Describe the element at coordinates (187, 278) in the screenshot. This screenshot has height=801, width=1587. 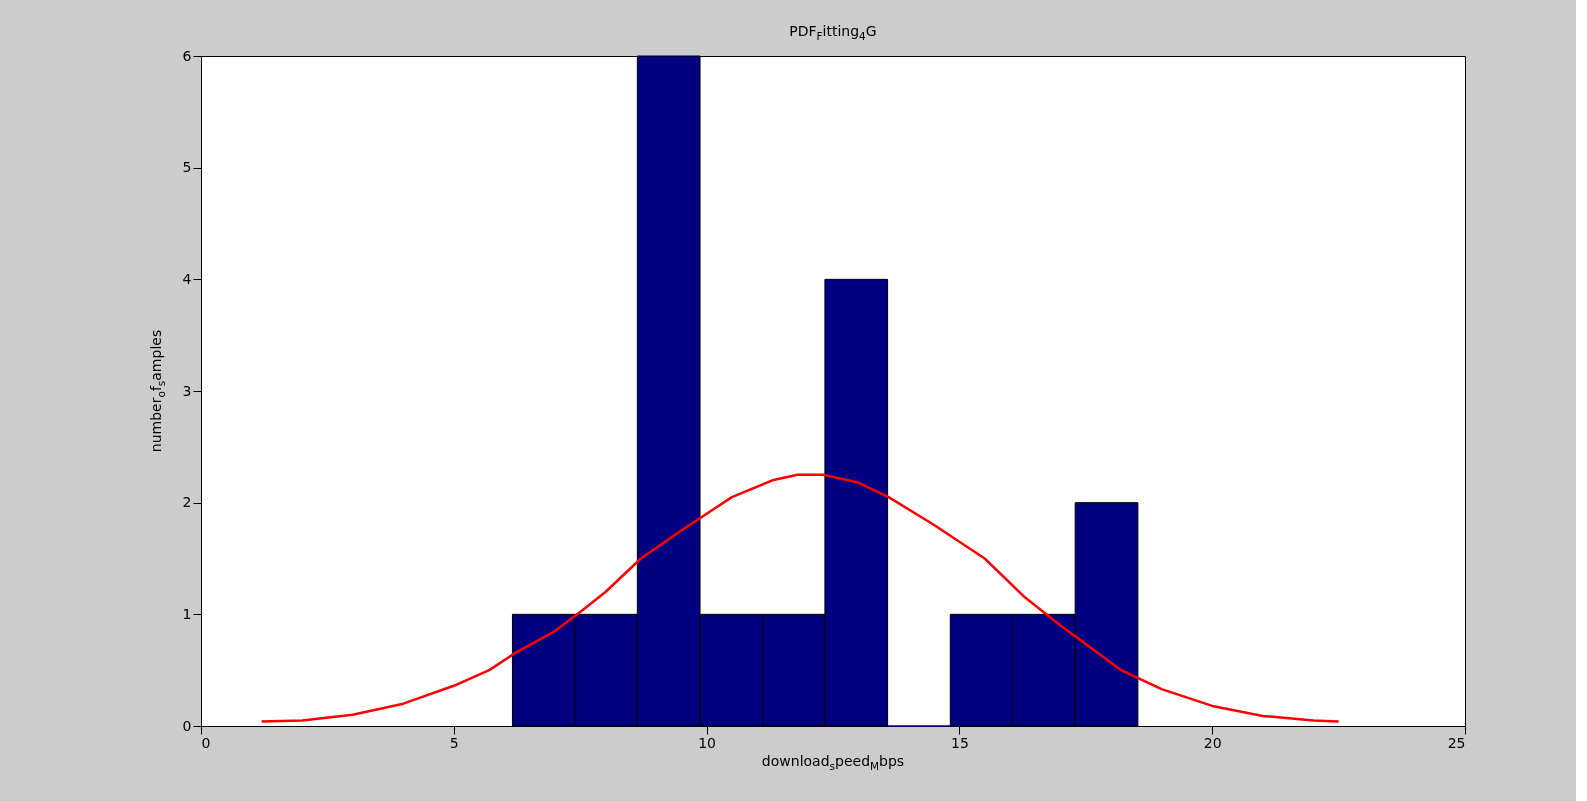
I see `y-tick-label: 4` at that location.